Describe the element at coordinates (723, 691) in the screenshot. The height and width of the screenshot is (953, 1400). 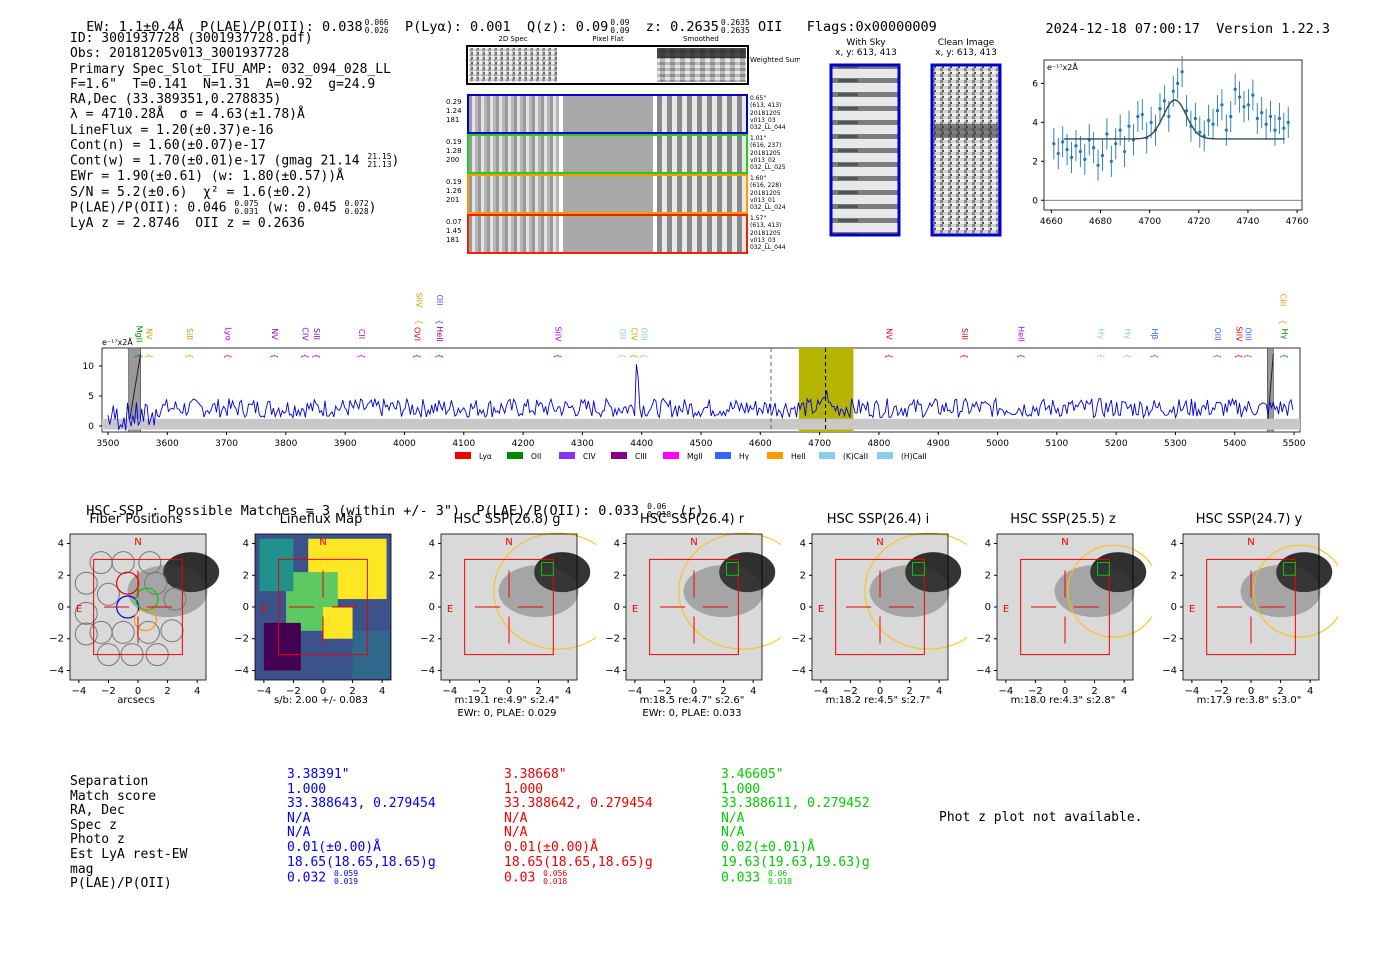
I see `hsc-xtick: 2` at that location.